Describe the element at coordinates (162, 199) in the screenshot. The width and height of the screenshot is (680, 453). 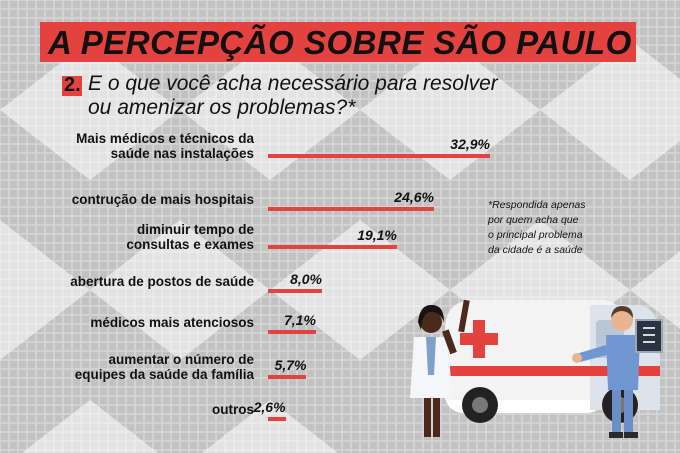
I see `category-label: contrução de mais hospitais` at that location.